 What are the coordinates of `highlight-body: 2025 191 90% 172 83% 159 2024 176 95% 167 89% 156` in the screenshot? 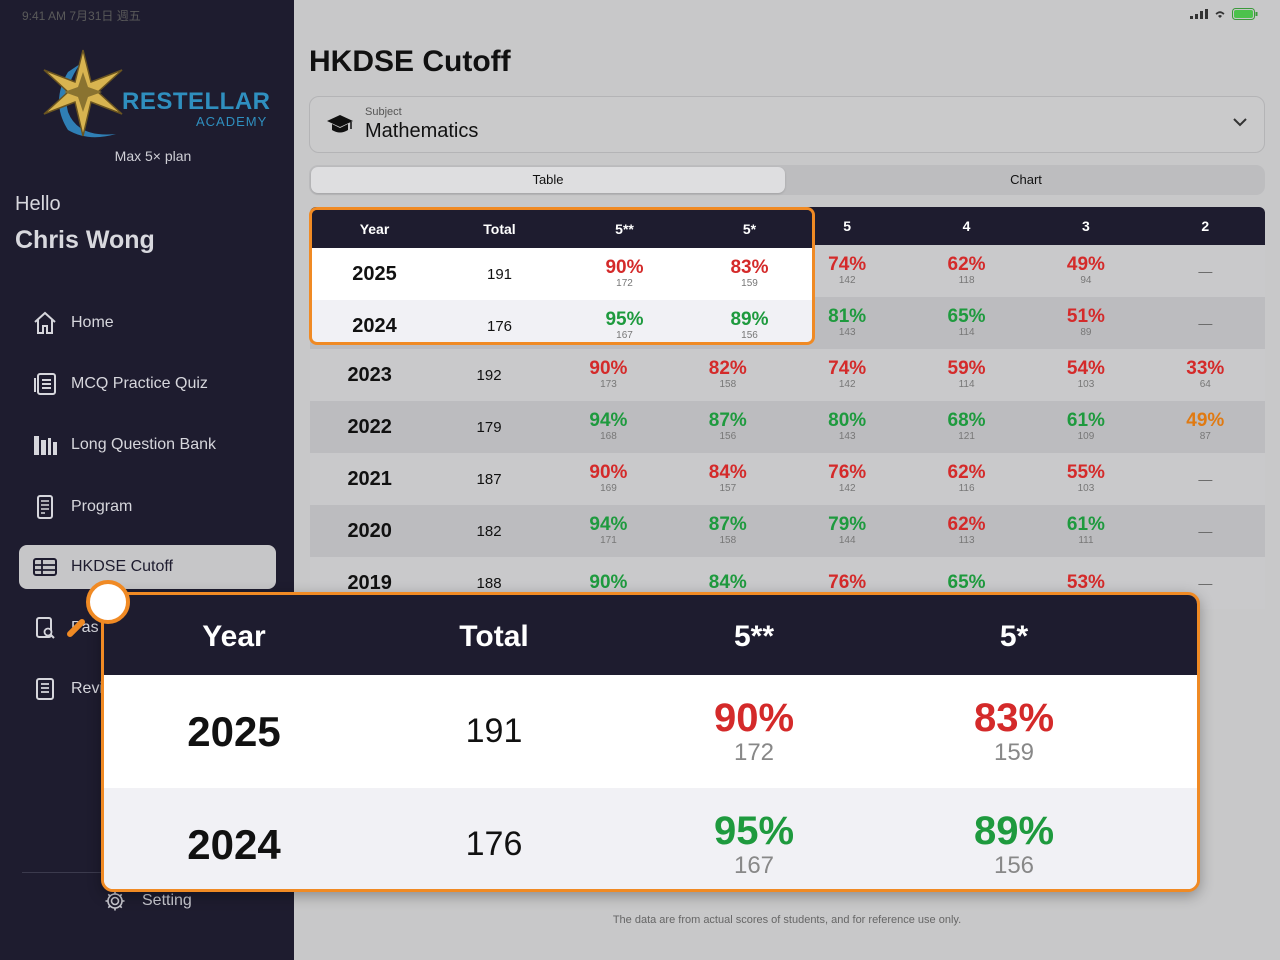 It's located at (562, 295).